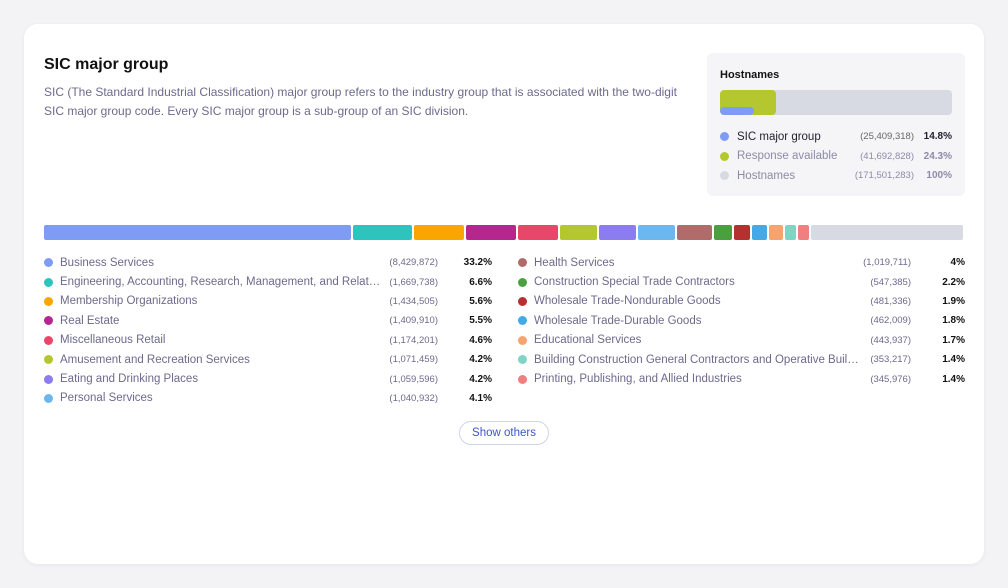 The height and width of the screenshot is (588, 1008). What do you see at coordinates (107, 262) in the screenshot?
I see `legend-label: Business Services` at bounding box center [107, 262].